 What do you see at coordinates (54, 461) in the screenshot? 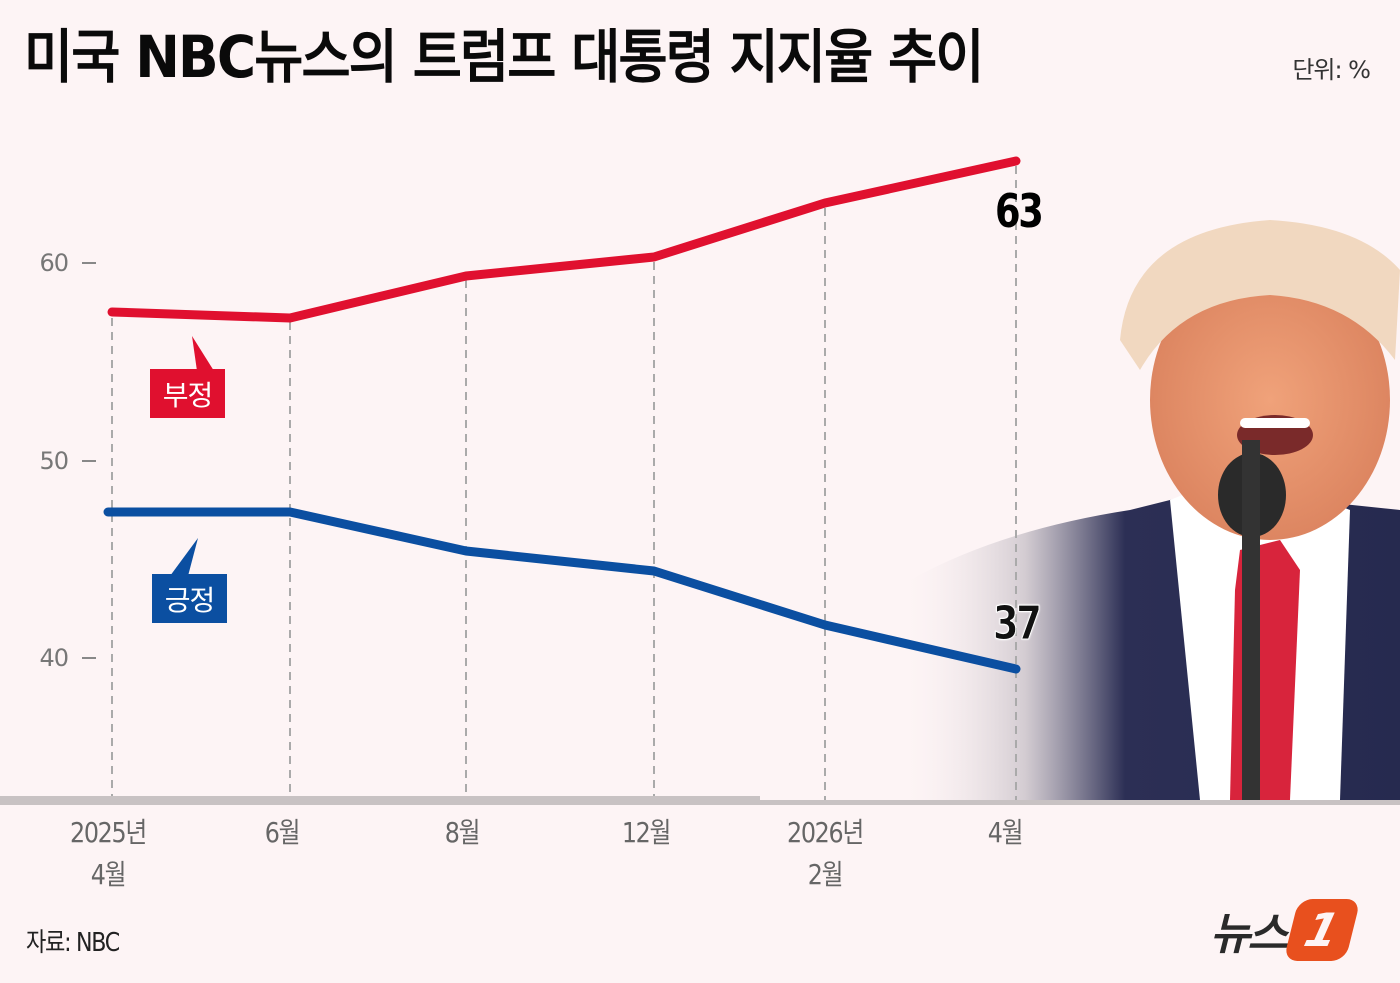
I see `y-tick-label: 50` at bounding box center [54, 461].